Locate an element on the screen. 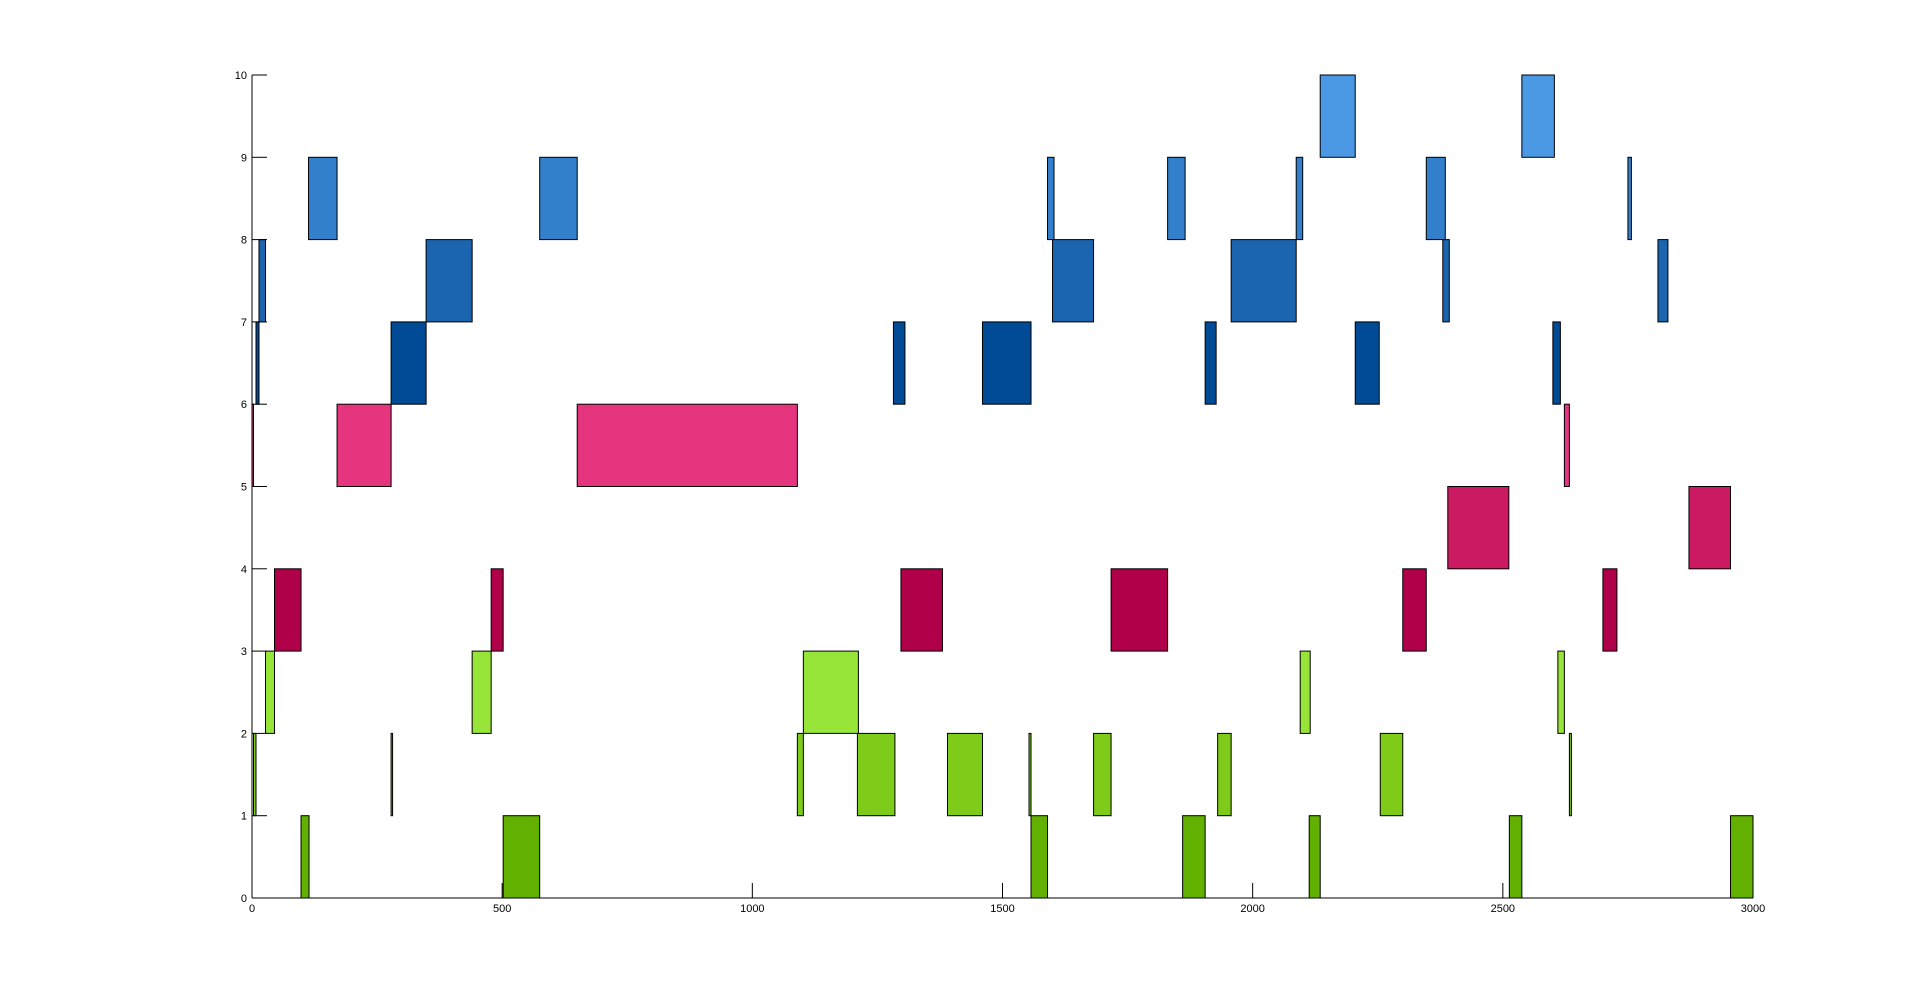 This screenshot has width=1920, height=1006. y-tick-label-3: 3 is located at coordinates (244, 652).